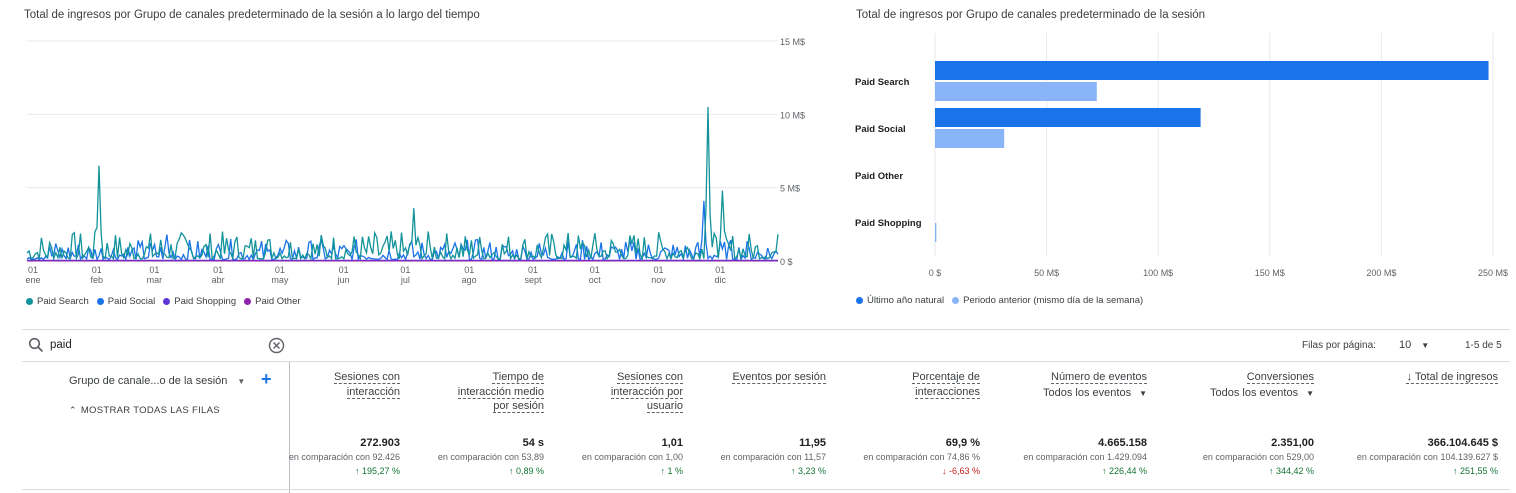 This screenshot has height=493, width=1516. I want to click on pagination-range: 1-5 de 5, so click(1483, 345).